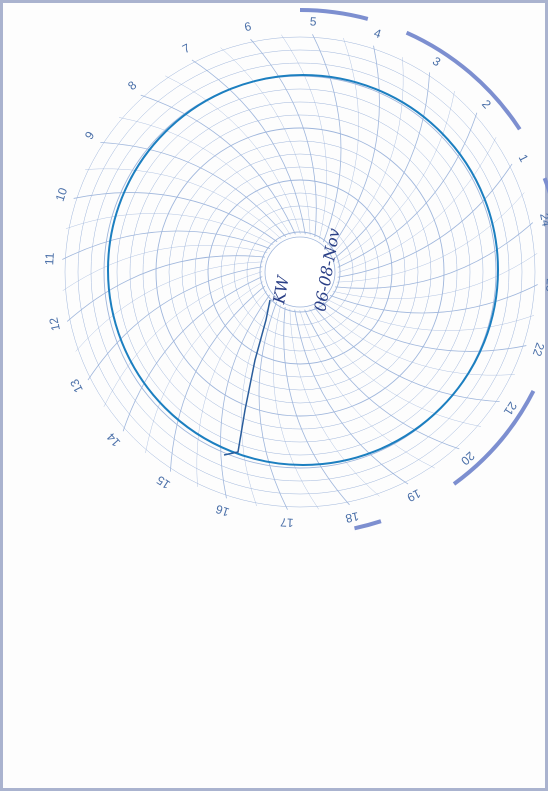 Image resolution: width=548 pixels, height=791 pixels. What do you see at coordinates (76, 385) in the screenshot?
I see `hour-label: 13` at bounding box center [76, 385].